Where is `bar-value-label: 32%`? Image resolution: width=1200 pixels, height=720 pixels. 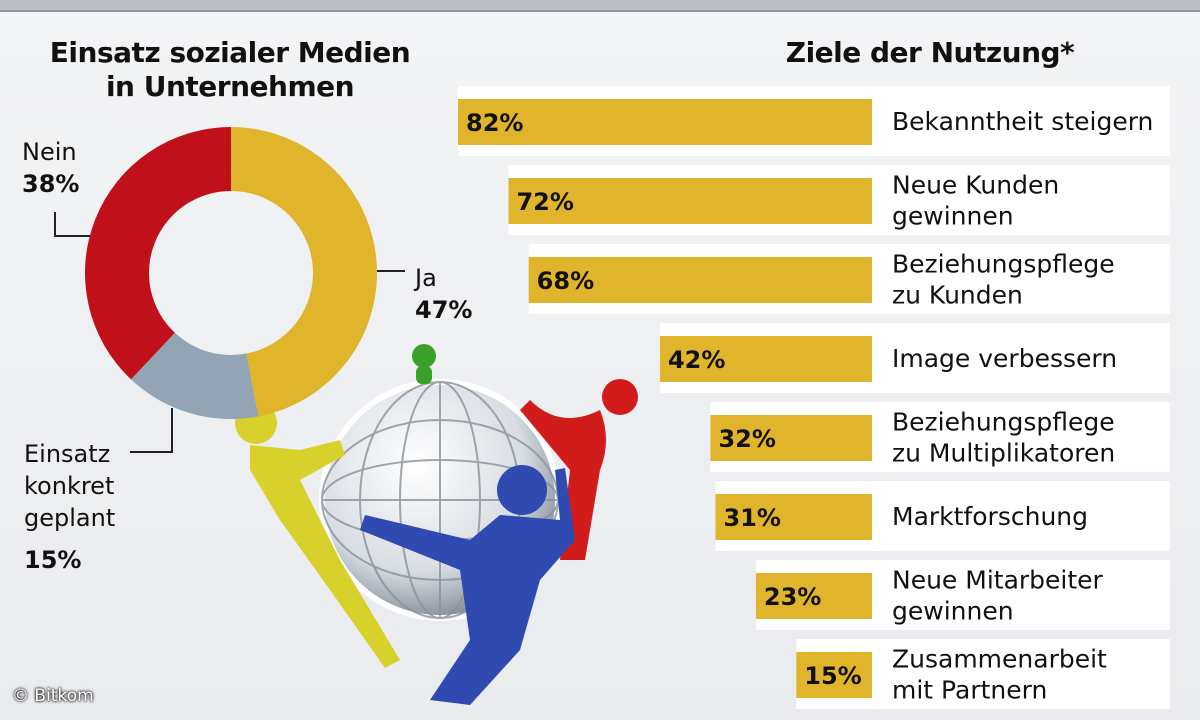 bar-value-label: 32% is located at coordinates (746, 439).